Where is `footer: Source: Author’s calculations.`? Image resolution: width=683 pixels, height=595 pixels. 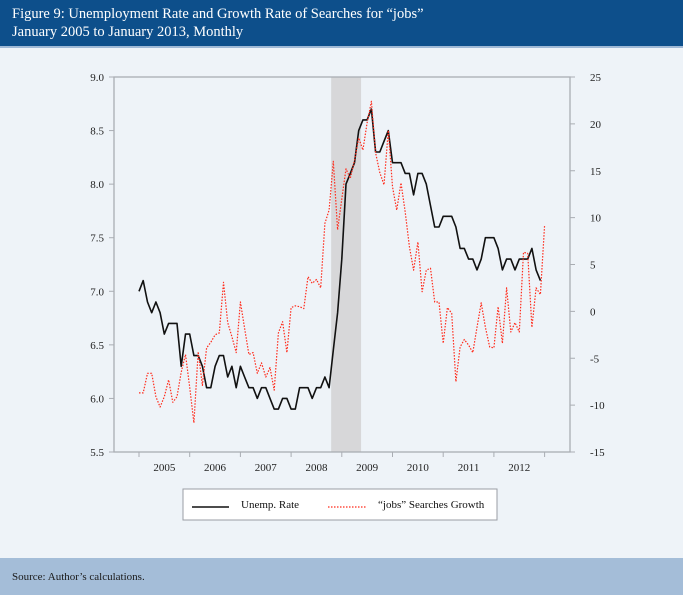 footer: Source: Author’s calculations. is located at coordinates (341, 576).